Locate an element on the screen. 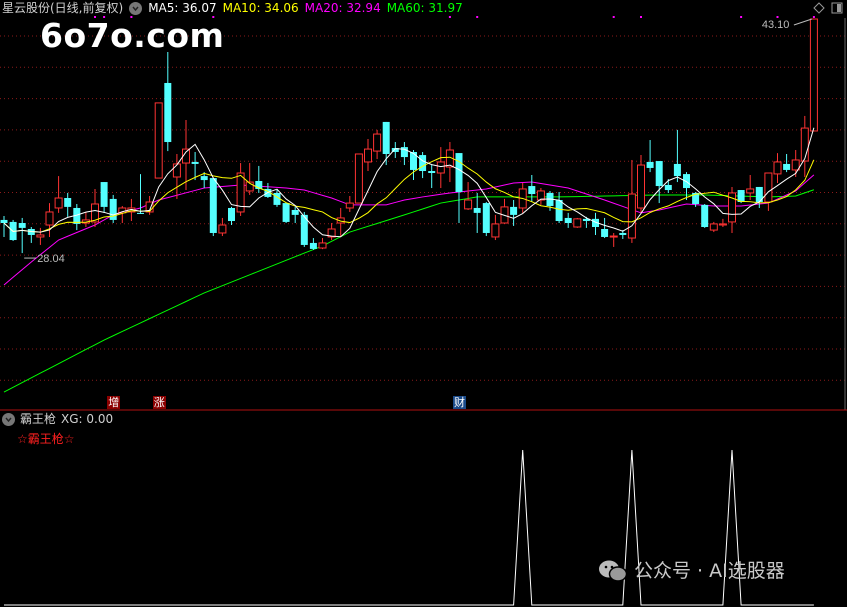  event-tag: 涨 is located at coordinates (159, 402).